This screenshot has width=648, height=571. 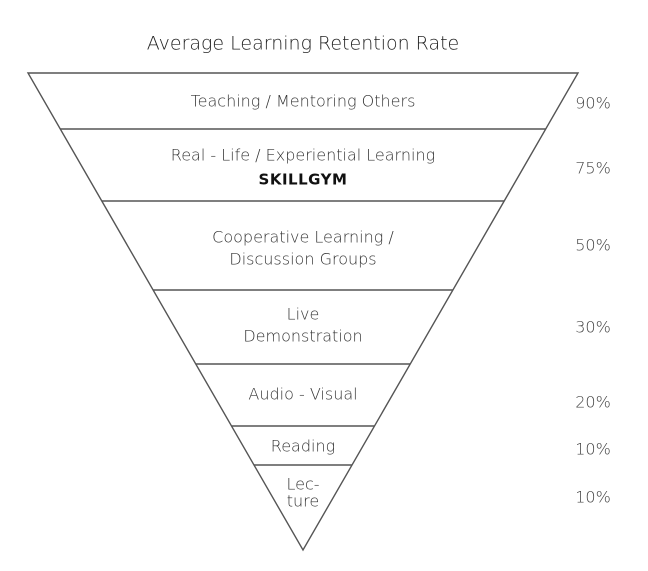 I want to click on level-label: Live, so click(x=303, y=314).